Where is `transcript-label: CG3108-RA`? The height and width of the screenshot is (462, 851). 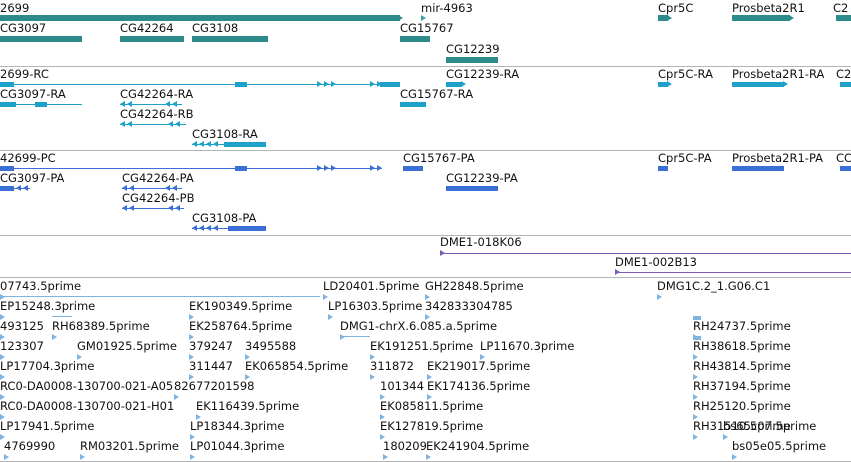 transcript-label: CG3108-RA is located at coordinates (225, 134).